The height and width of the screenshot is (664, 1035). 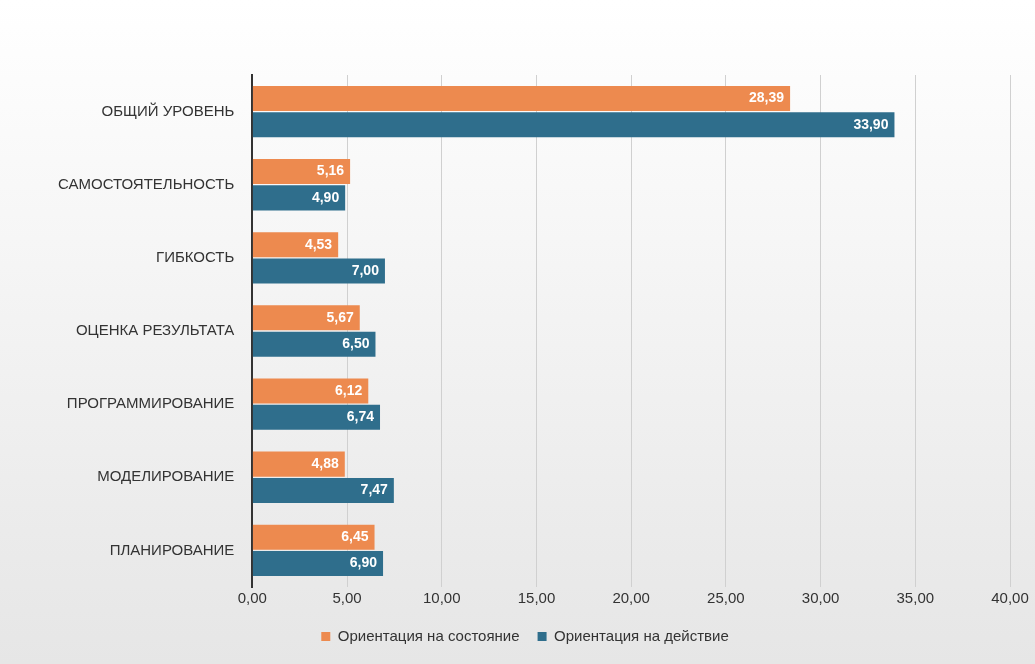 What do you see at coordinates (349, 389) in the screenshot?
I see `data-label: 6,12` at bounding box center [349, 389].